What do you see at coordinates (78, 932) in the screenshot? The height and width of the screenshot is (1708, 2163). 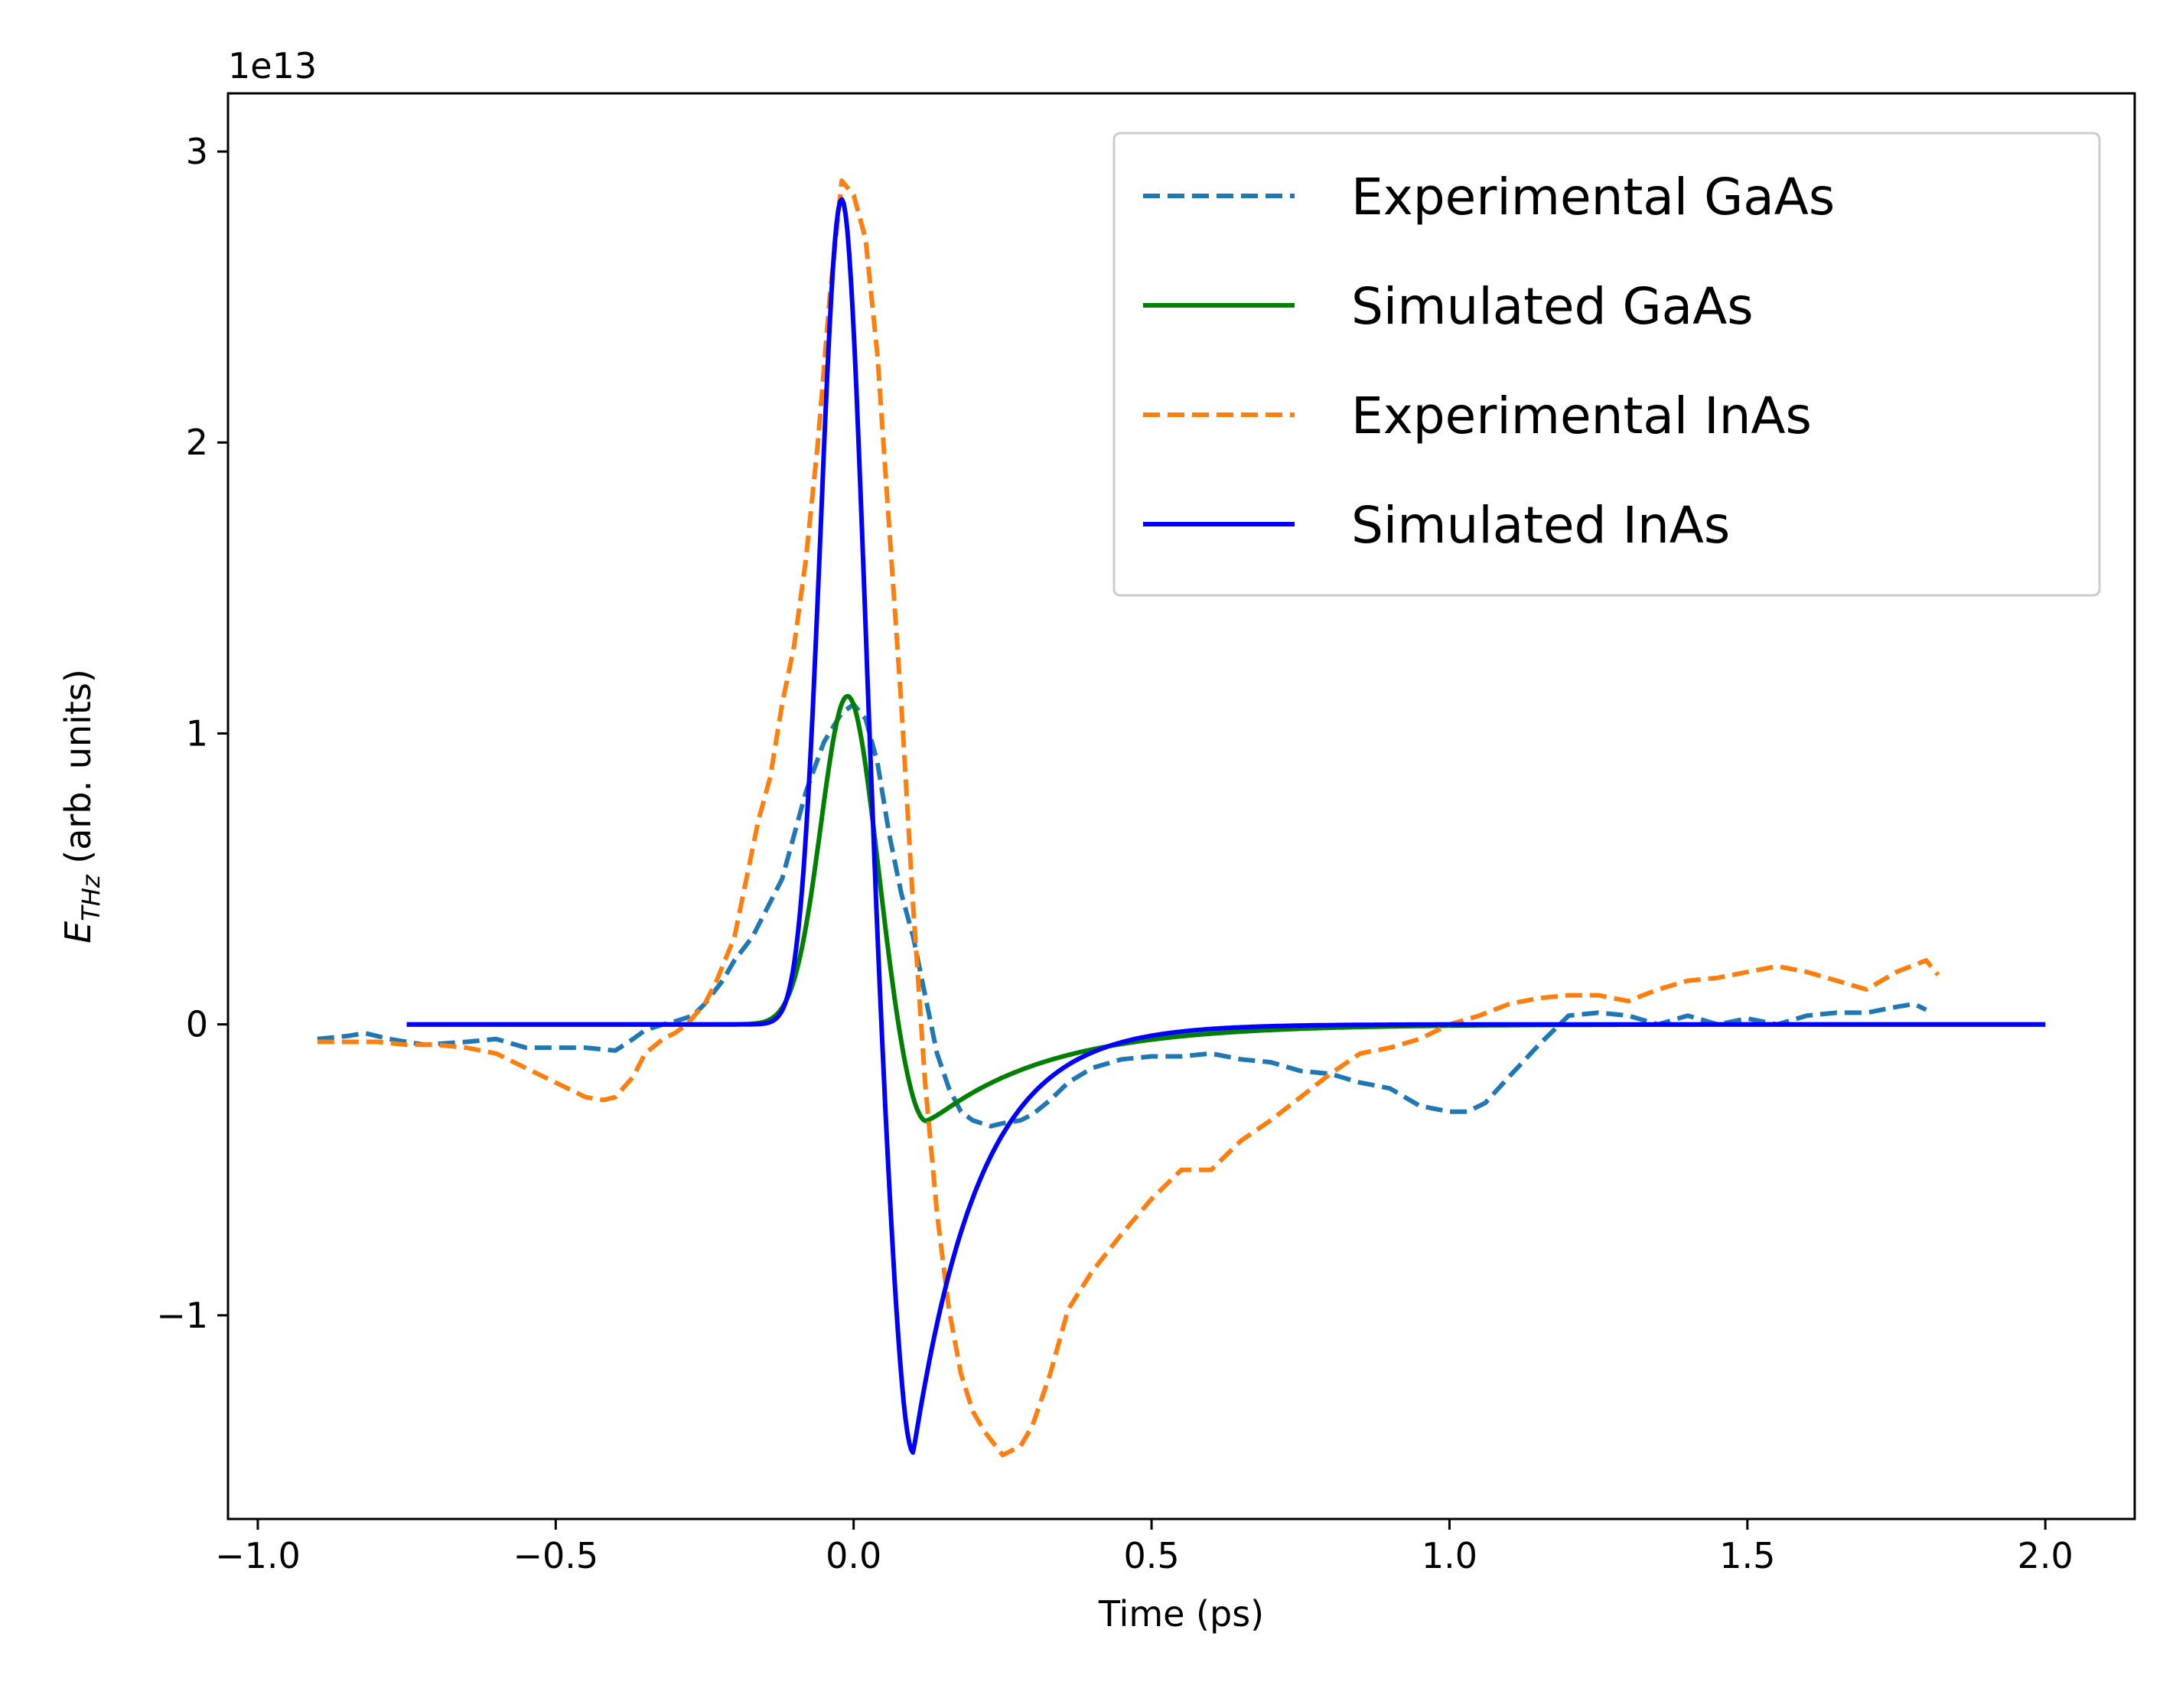 I see `y-axis-title-symbol: E` at bounding box center [78, 932].